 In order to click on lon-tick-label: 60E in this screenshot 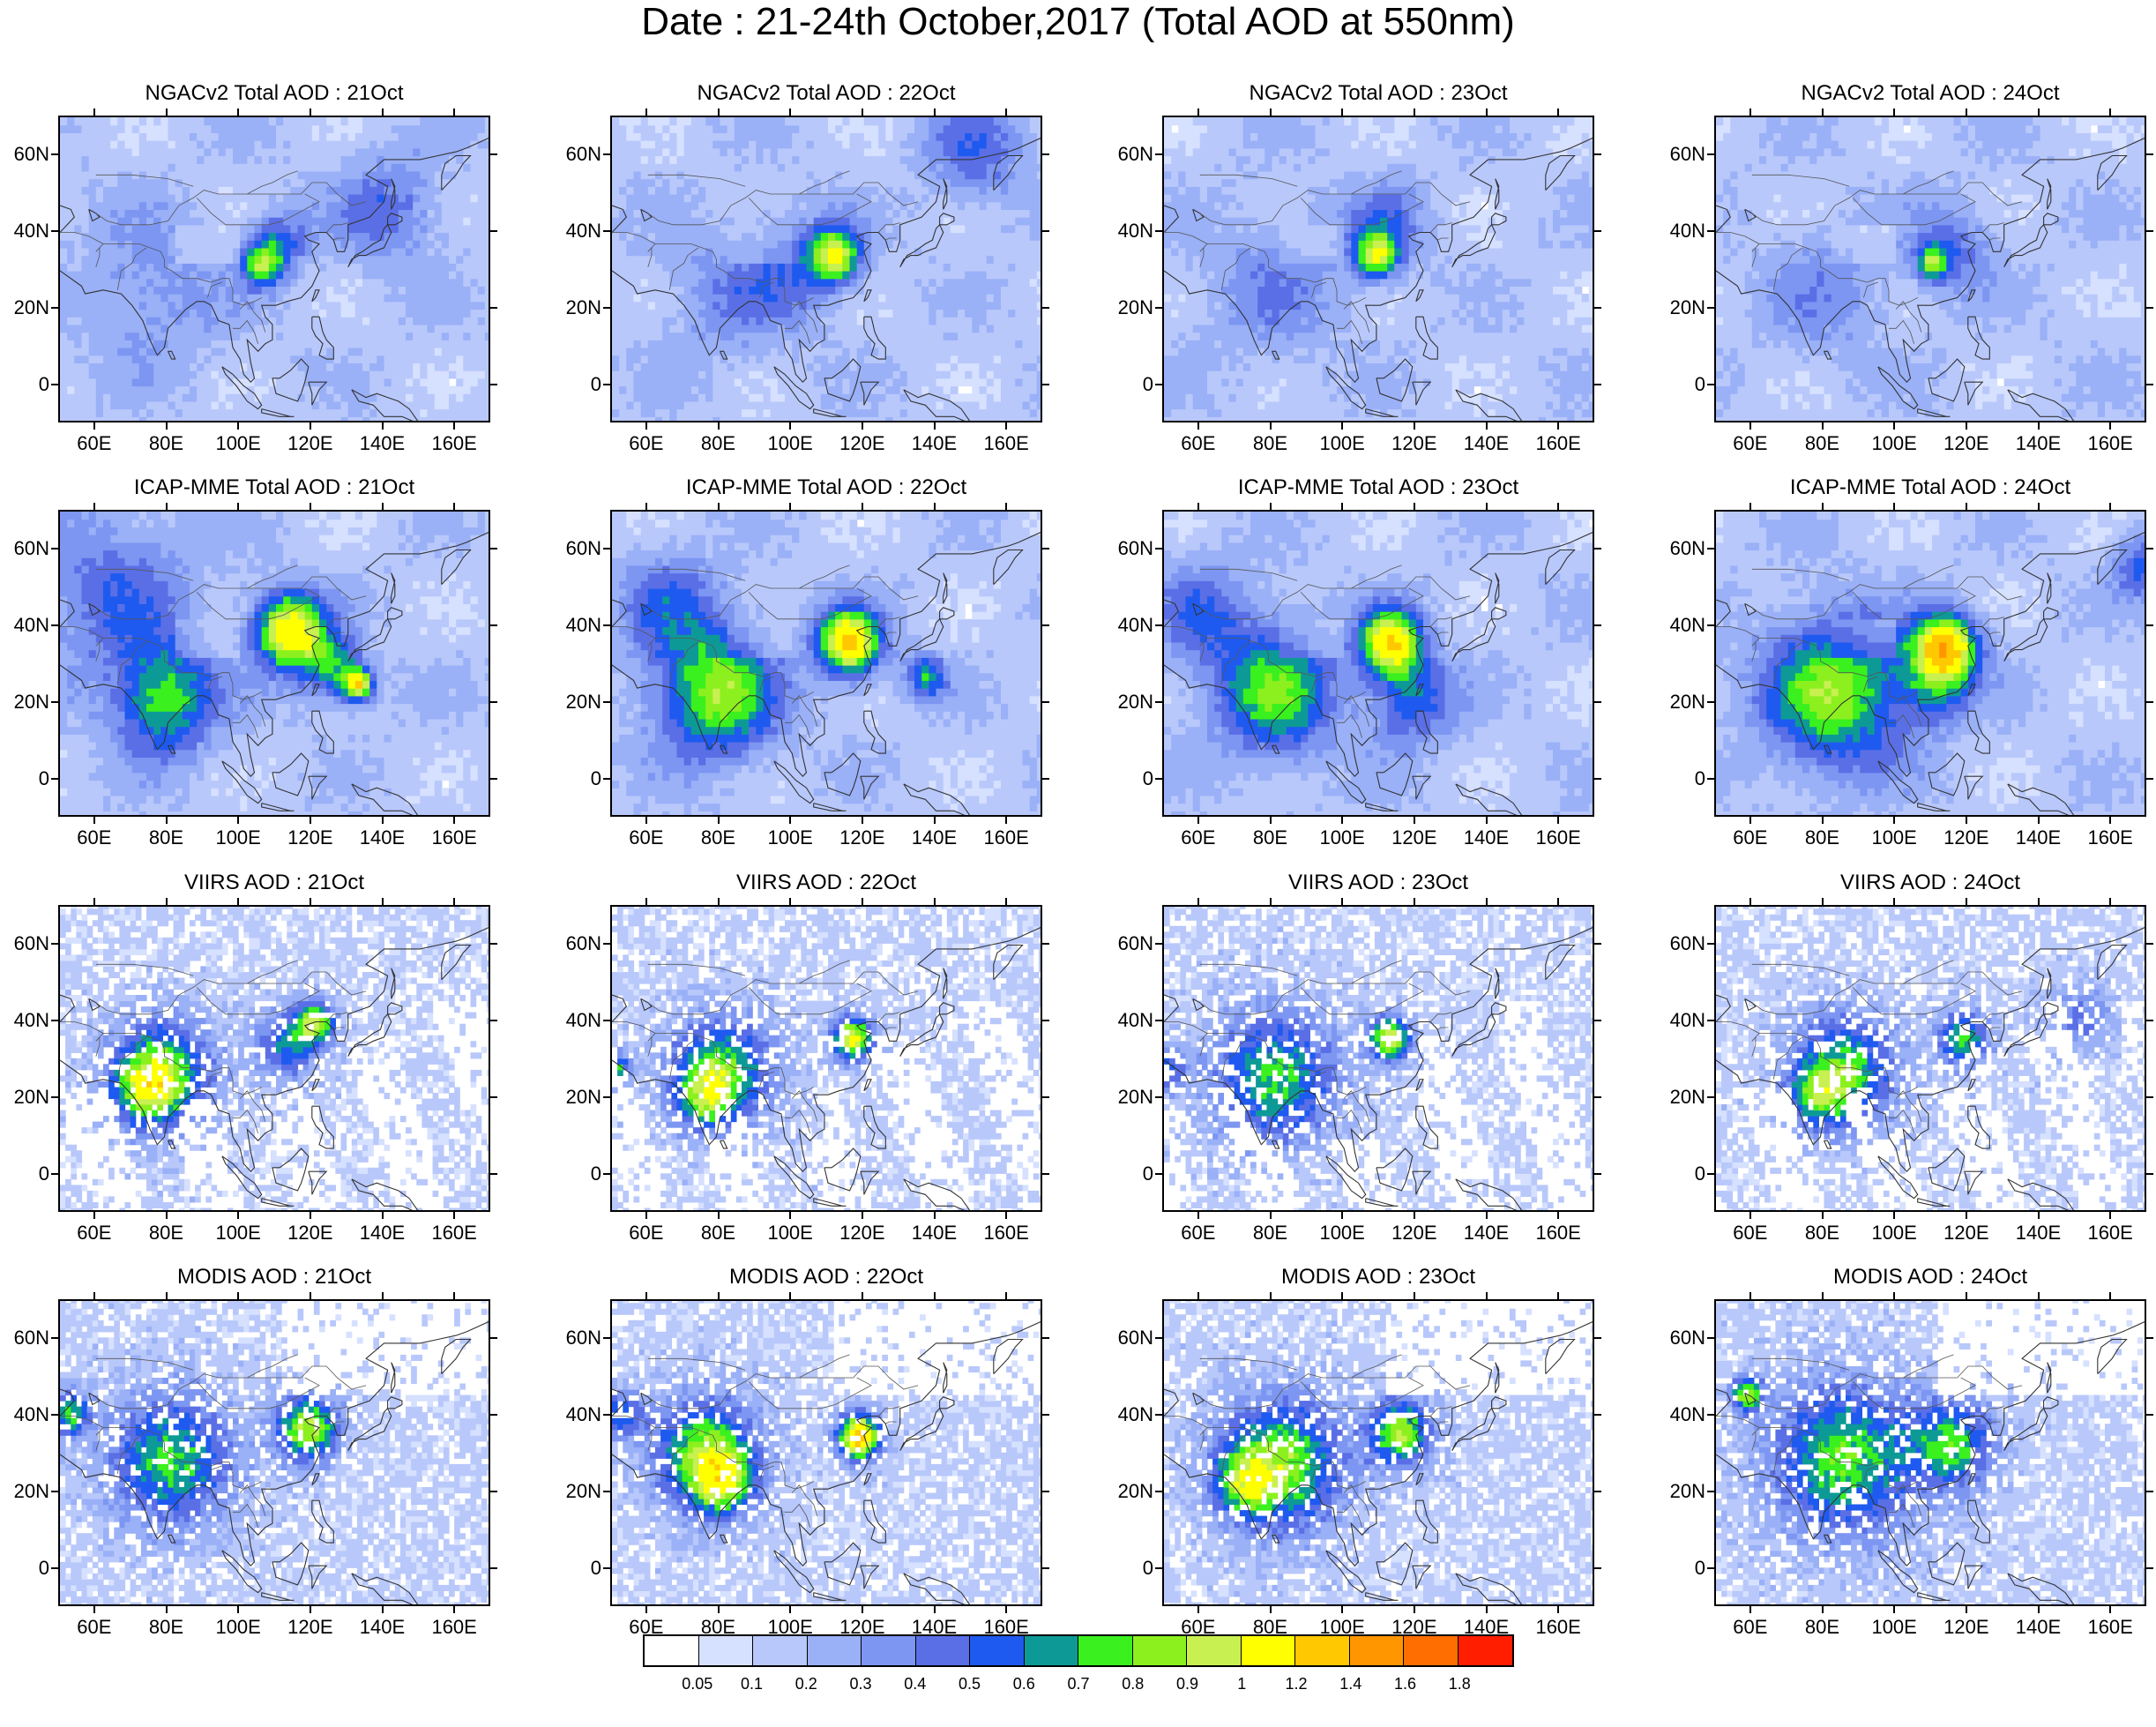, I will do `click(94, 444)`.